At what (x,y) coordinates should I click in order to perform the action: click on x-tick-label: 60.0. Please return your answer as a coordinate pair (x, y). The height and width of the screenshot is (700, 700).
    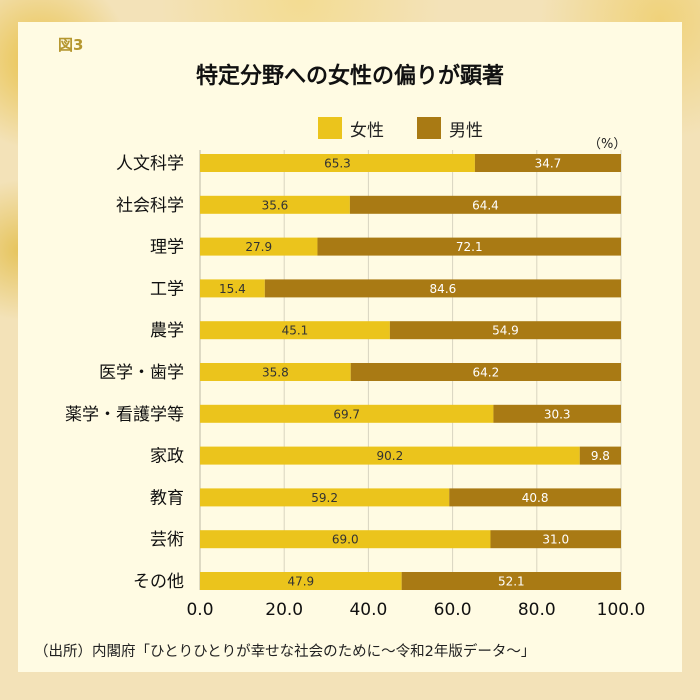
    Looking at the image, I should click on (453, 610).